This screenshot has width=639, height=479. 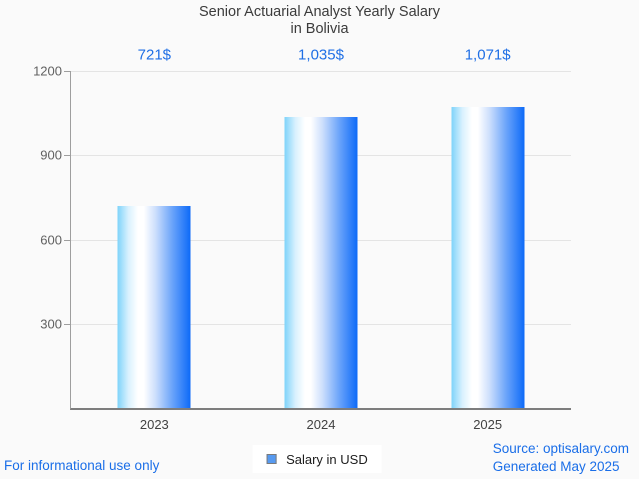 I want to click on footer-source-text: Source: optisalary.com, so click(x=560, y=448).